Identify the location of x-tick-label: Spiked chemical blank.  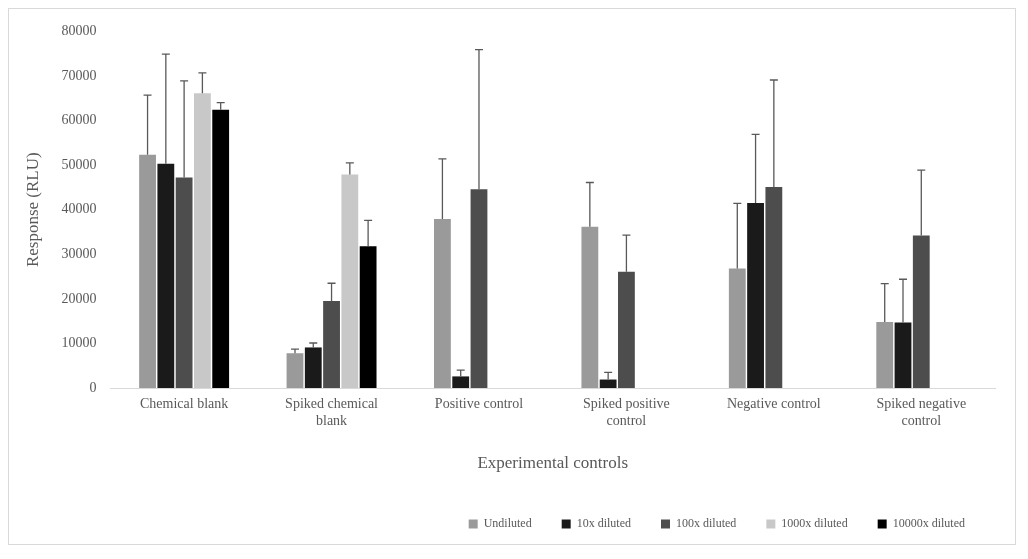
(332, 412).